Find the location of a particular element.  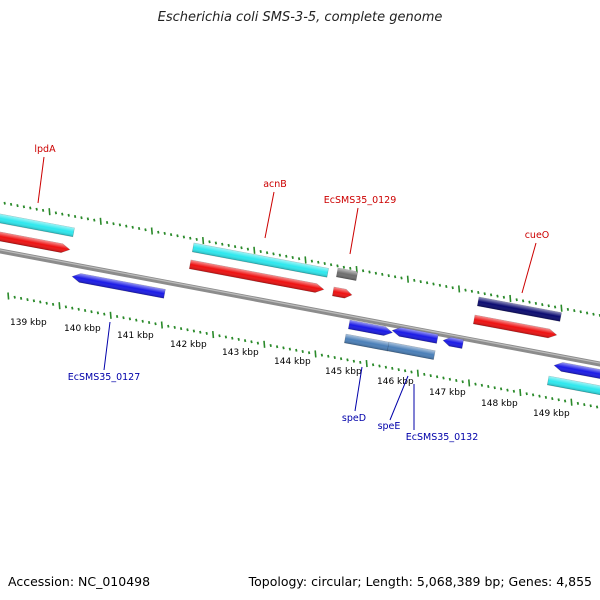

feature-cyan-1-shading is located at coordinates (37, 224).